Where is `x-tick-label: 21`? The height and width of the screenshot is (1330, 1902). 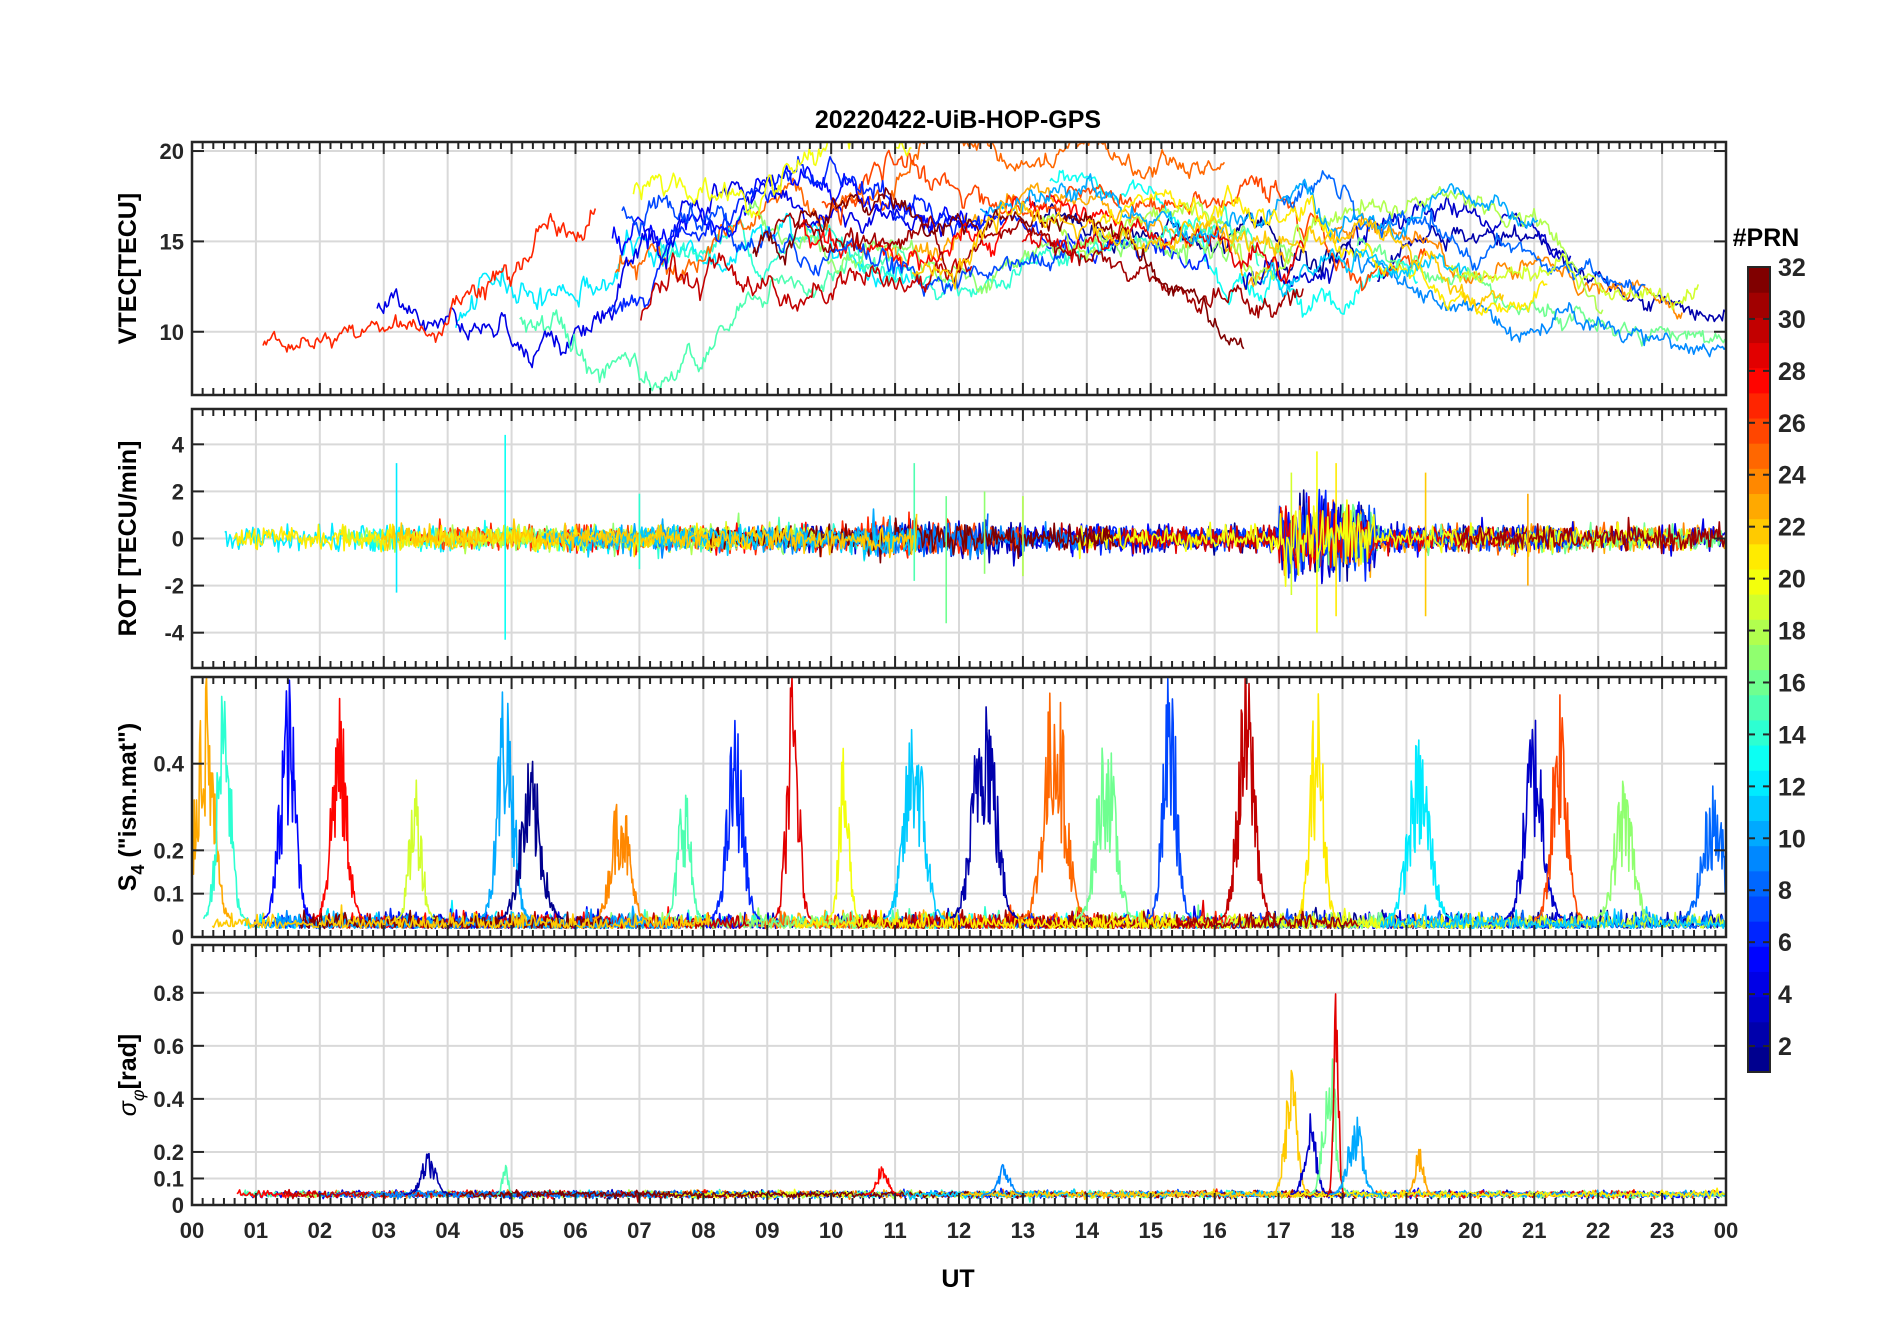
x-tick-label: 21 is located at coordinates (1534, 1230).